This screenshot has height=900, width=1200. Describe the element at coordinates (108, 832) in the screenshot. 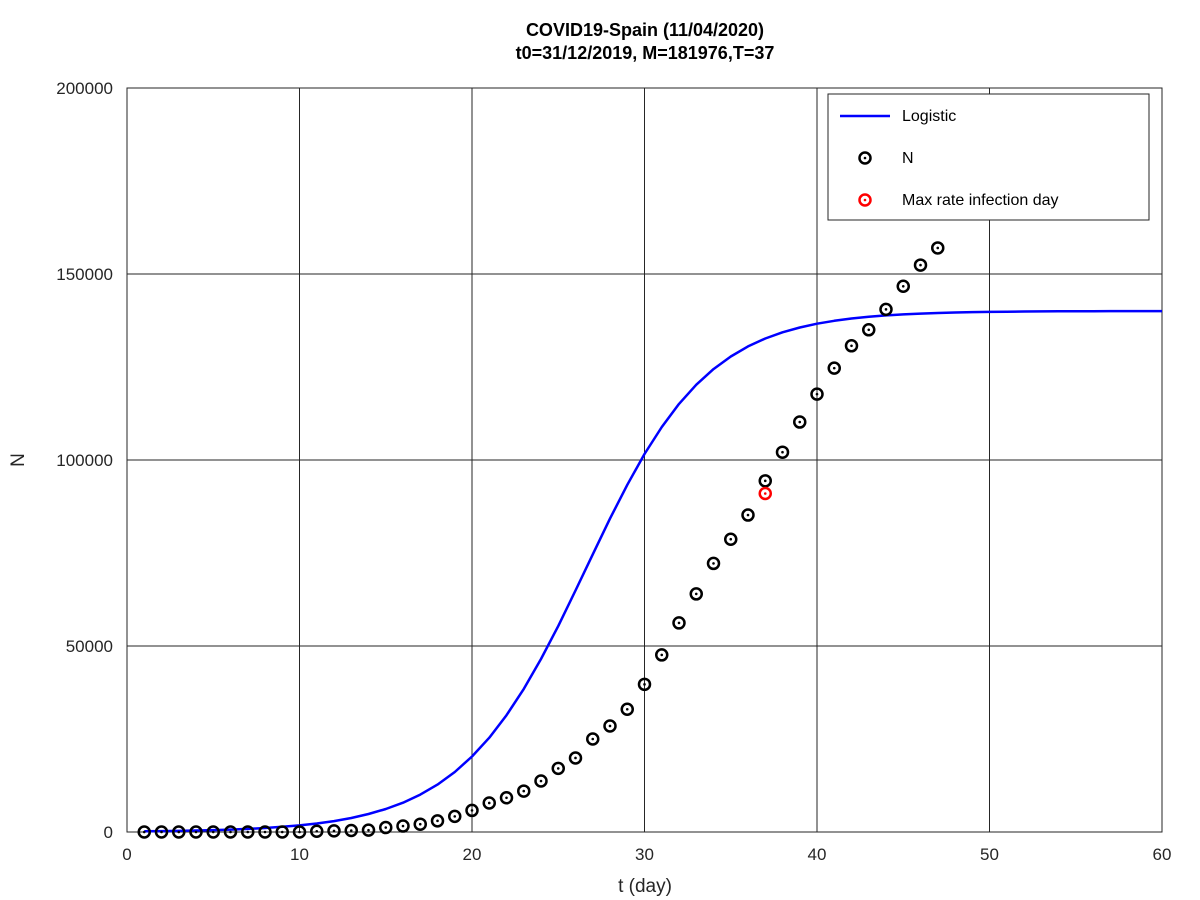

I see `y-tick-label: 0` at that location.